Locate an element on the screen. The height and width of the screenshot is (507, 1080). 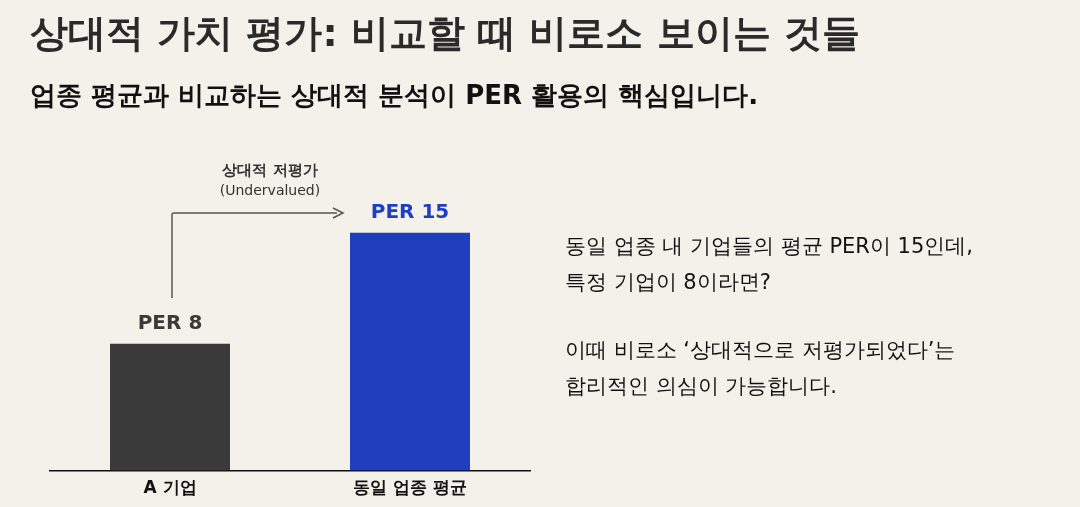
data-label: PER 15 is located at coordinates (410, 211).